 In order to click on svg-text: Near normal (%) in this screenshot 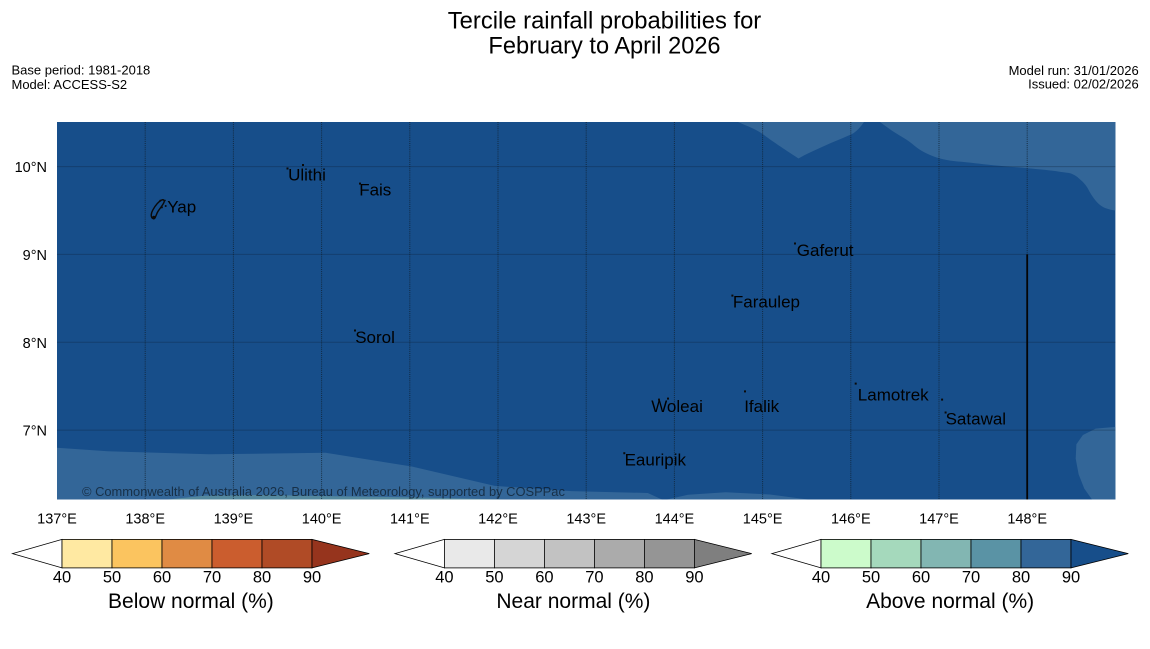, I will do `click(573, 601)`.